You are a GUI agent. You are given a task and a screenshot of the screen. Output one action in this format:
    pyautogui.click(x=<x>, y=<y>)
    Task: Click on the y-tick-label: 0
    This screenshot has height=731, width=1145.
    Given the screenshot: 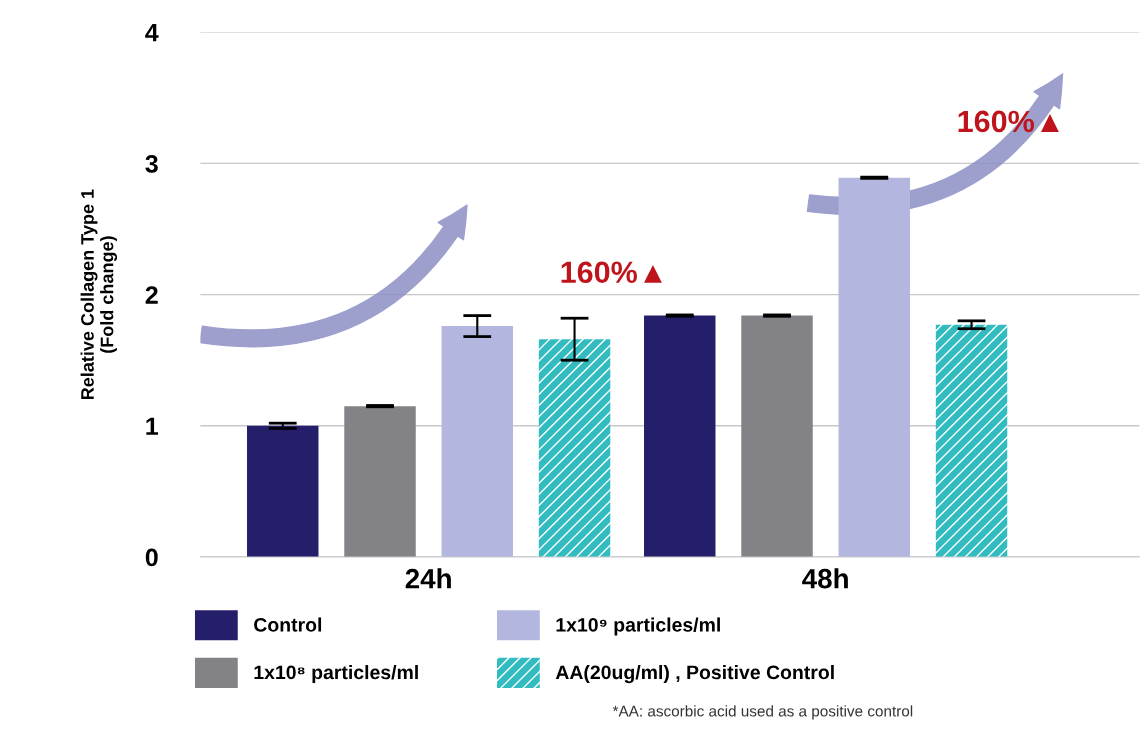 What is the action you would take?
    pyautogui.click(x=151, y=557)
    